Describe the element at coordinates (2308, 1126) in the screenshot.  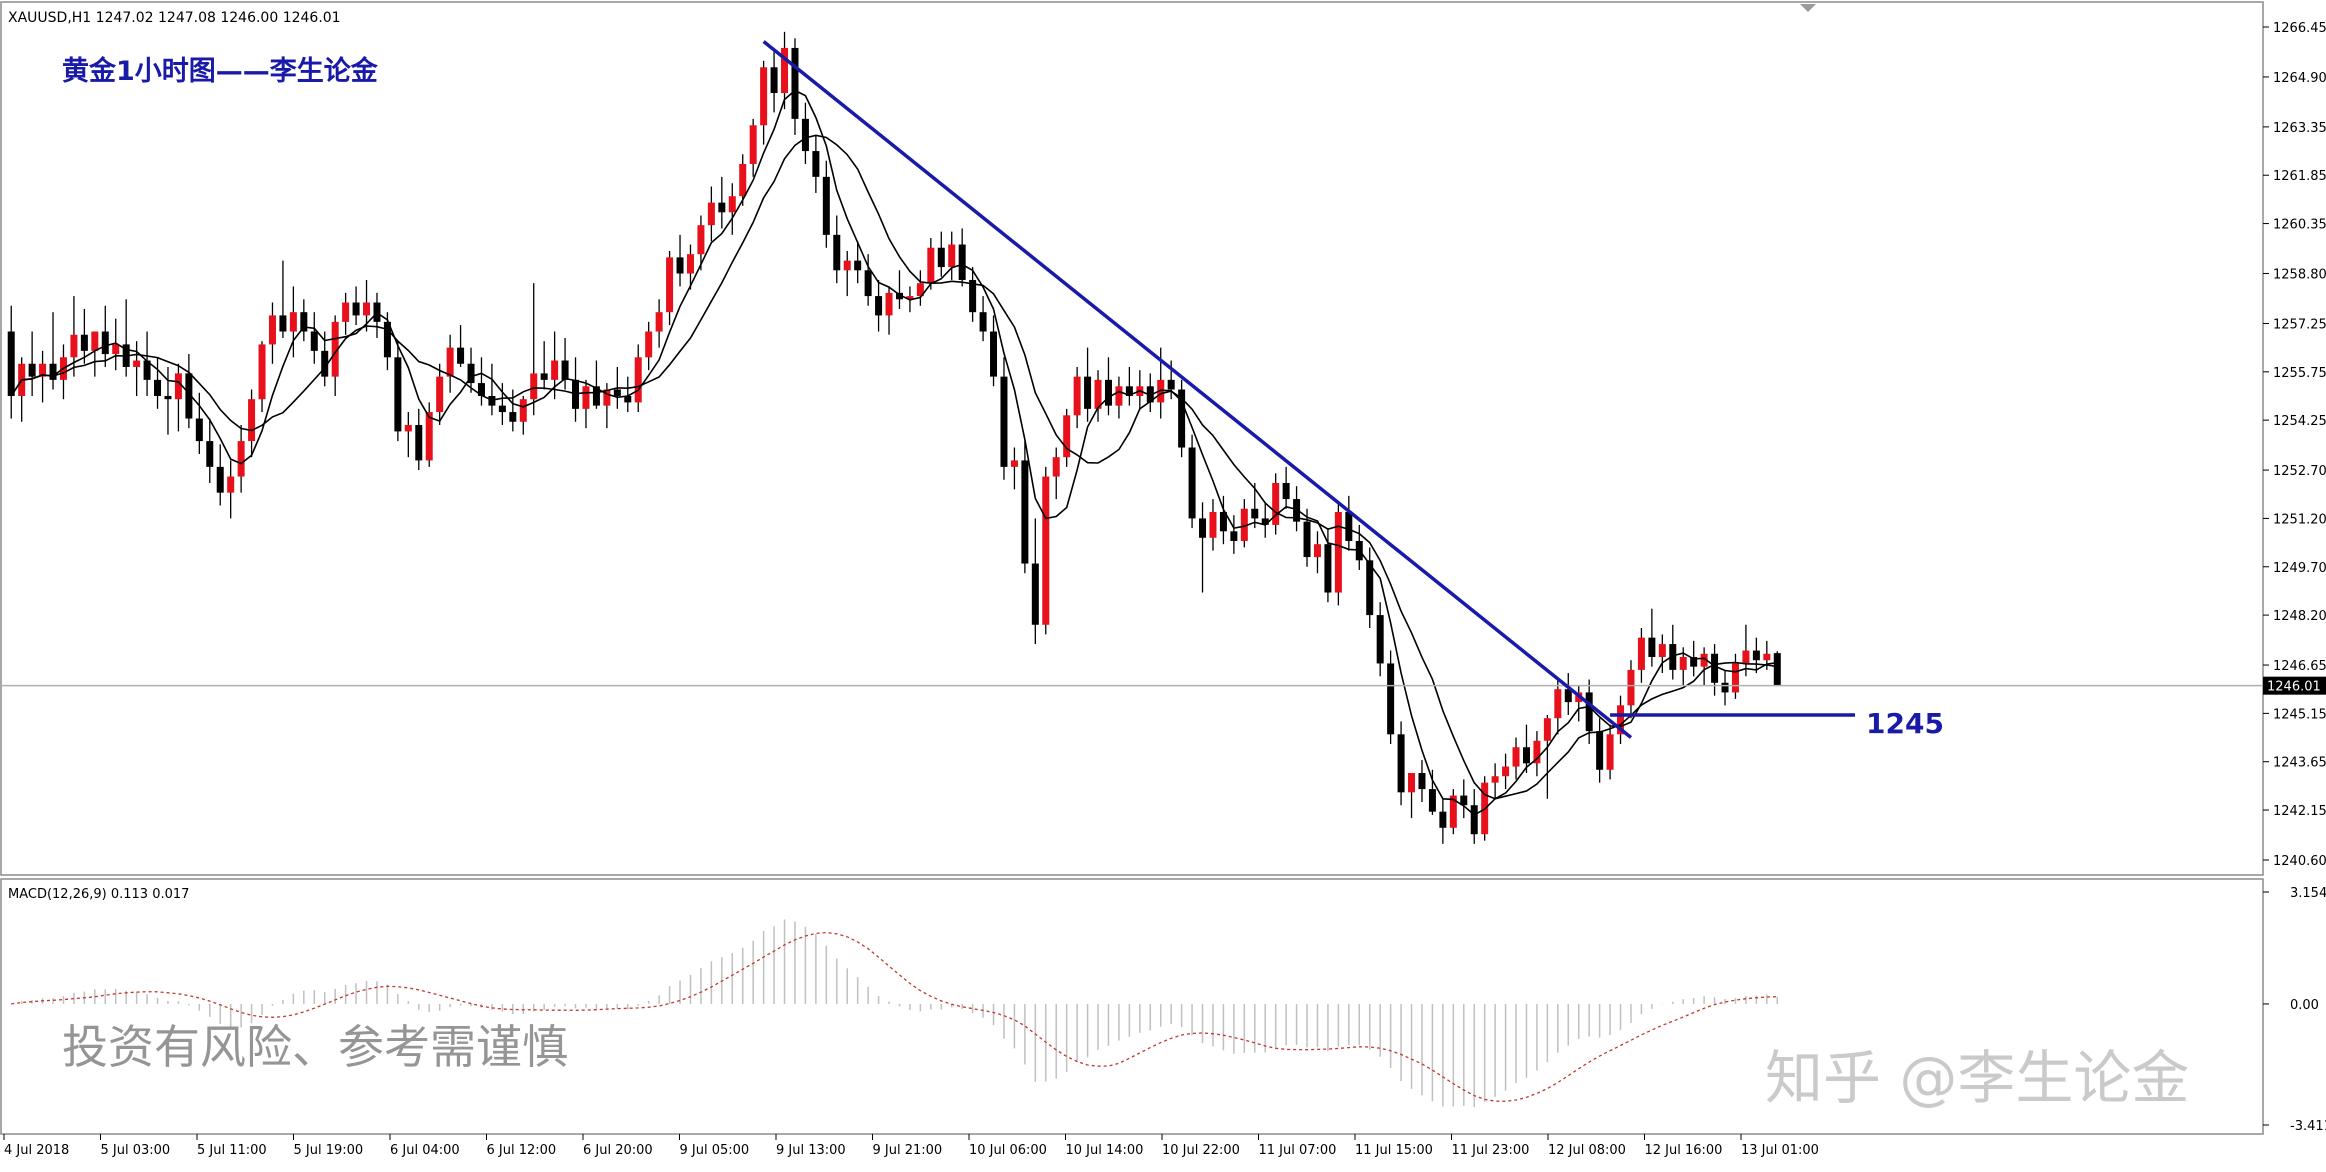
I see `macd-tick-label: -3.411` at that location.